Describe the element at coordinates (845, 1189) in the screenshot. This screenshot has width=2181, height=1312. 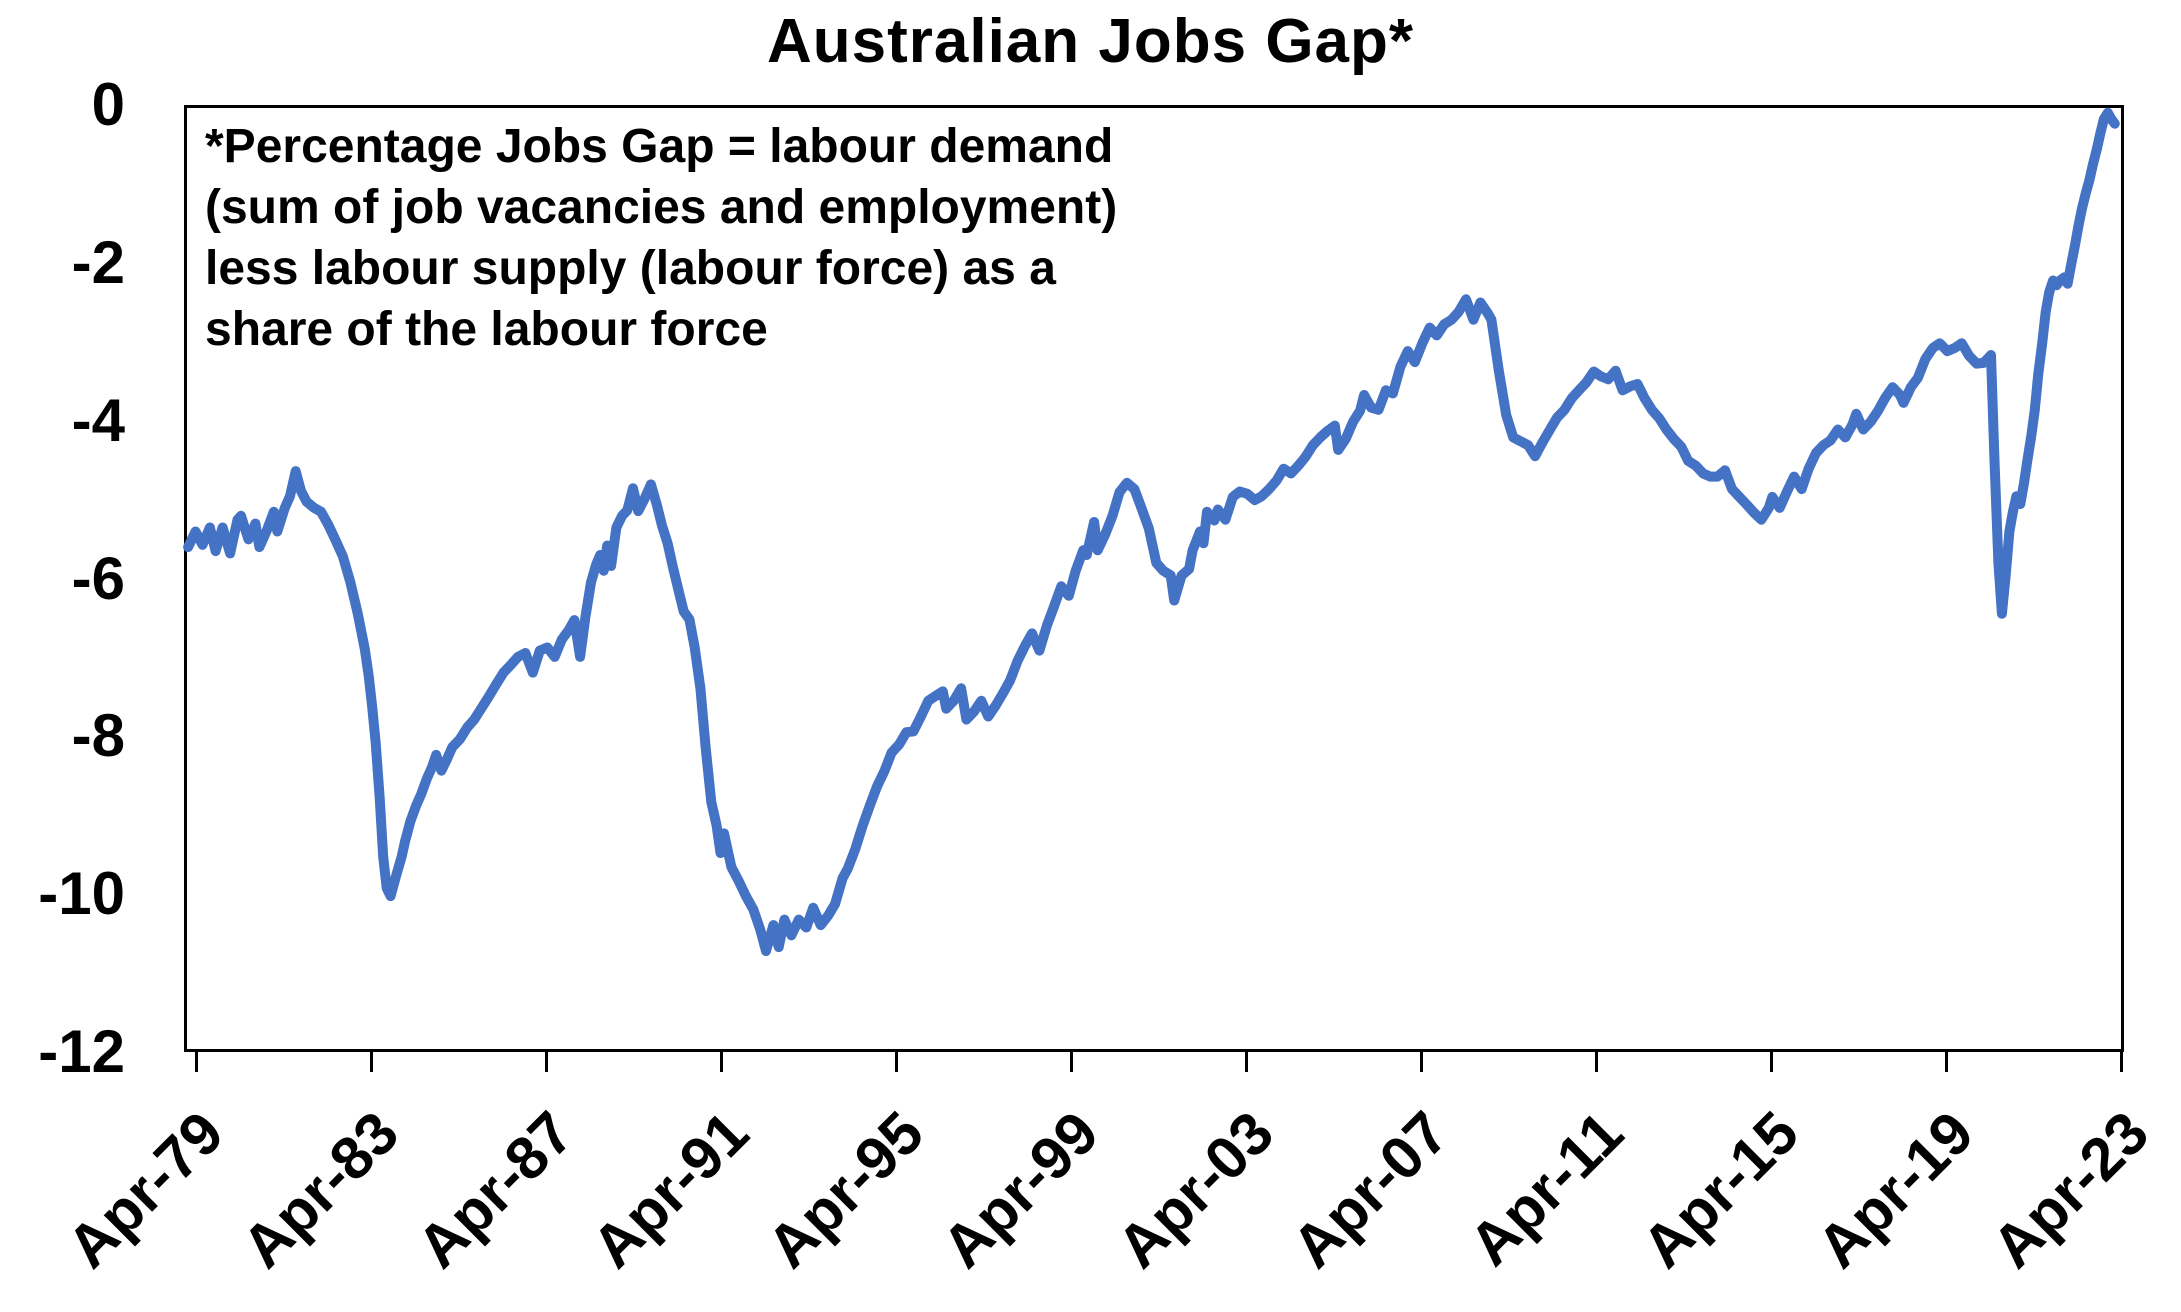
I see `x-tick-label: Apr-95` at that location.